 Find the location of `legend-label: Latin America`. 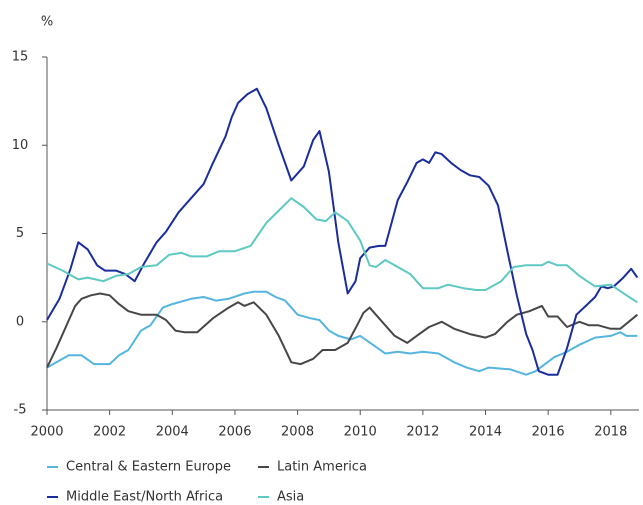

legend-label: Latin America is located at coordinates (322, 467).